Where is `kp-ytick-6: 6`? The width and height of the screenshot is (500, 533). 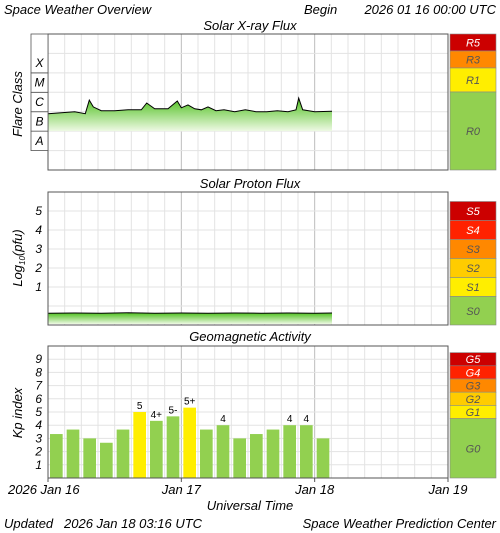
kp-ytick-6: 6 is located at coordinates (38, 399).